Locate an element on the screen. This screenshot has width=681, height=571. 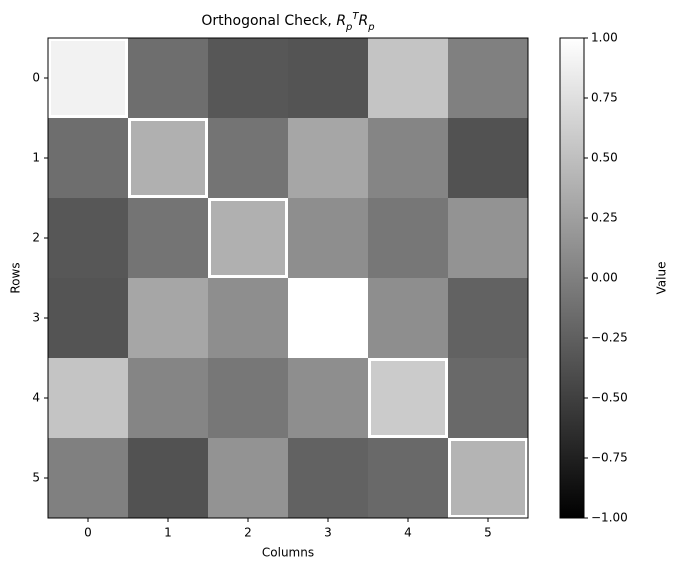
colorbar-tick-label: 1.00 is located at coordinates (604, 38).